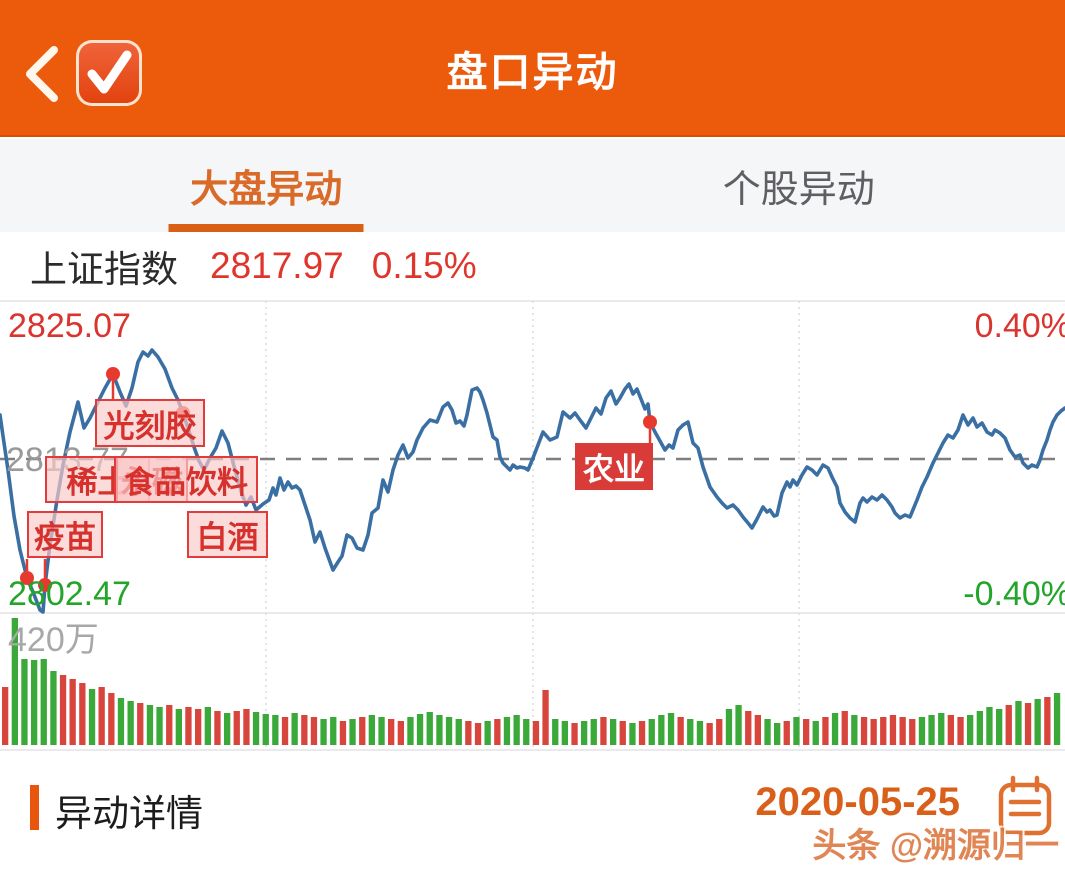  Describe the element at coordinates (266, 228) in the screenshot. I see `active-tab-underline` at that location.